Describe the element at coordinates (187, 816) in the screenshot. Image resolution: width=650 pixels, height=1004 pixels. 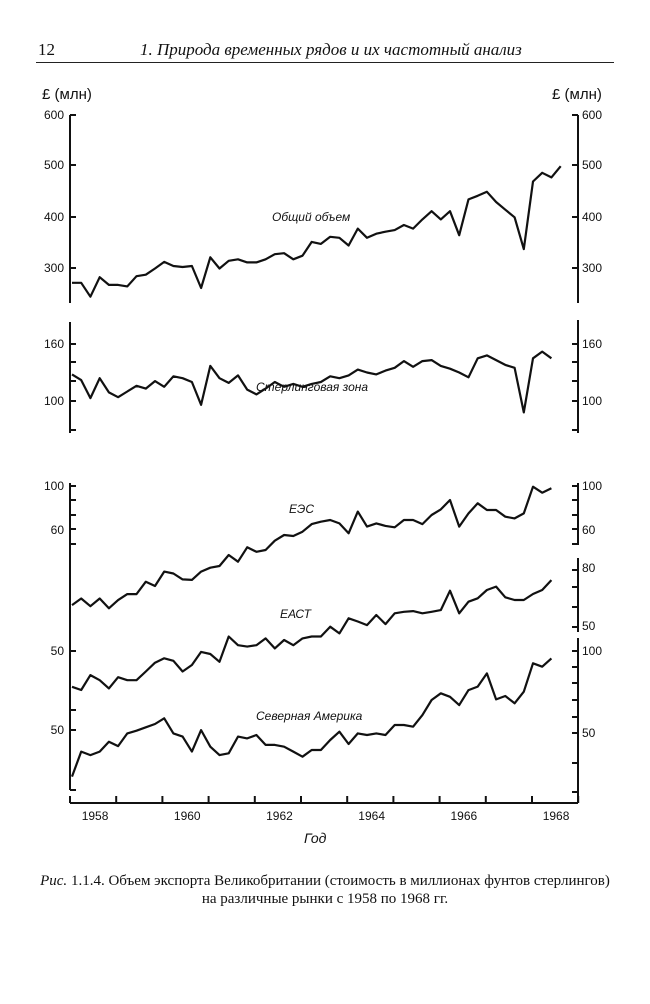
I see `x-tick-label: 1960` at that location.